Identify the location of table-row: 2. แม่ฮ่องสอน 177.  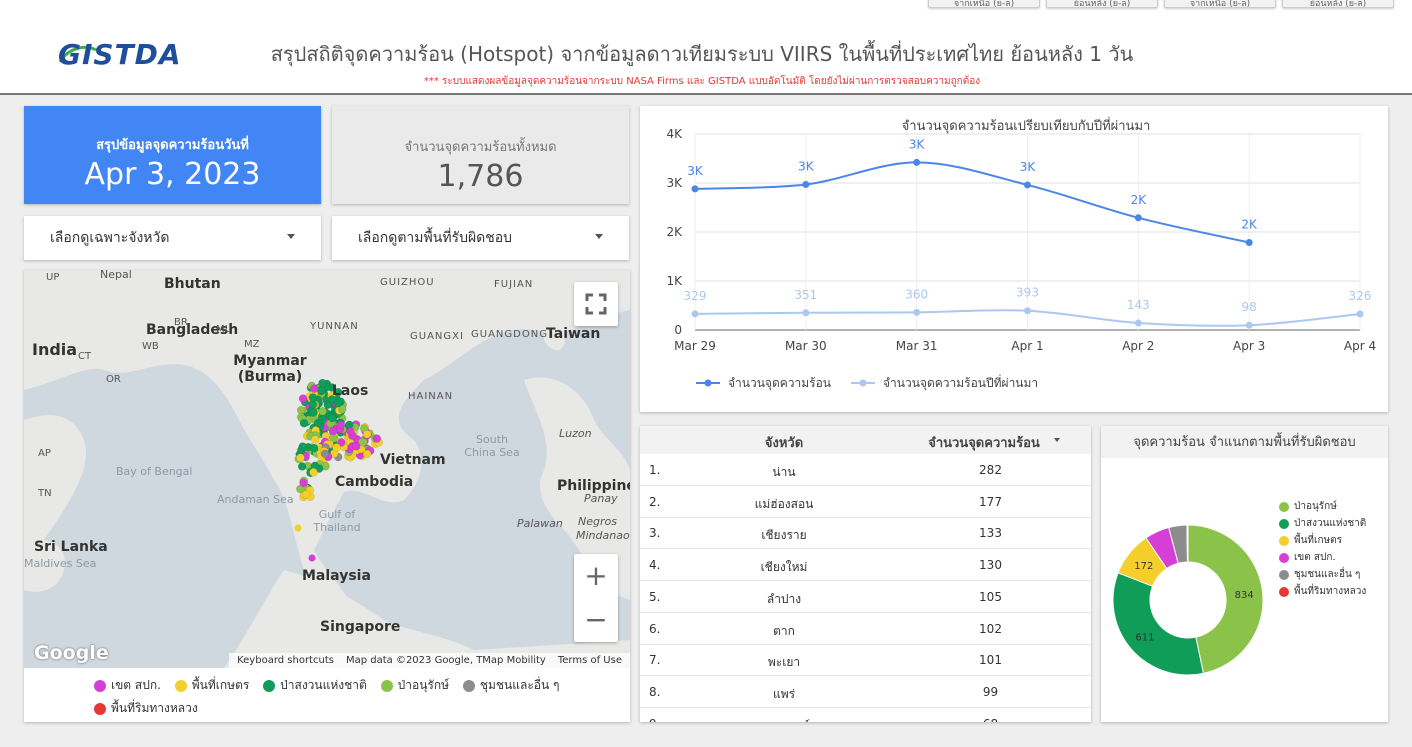
(865, 502).